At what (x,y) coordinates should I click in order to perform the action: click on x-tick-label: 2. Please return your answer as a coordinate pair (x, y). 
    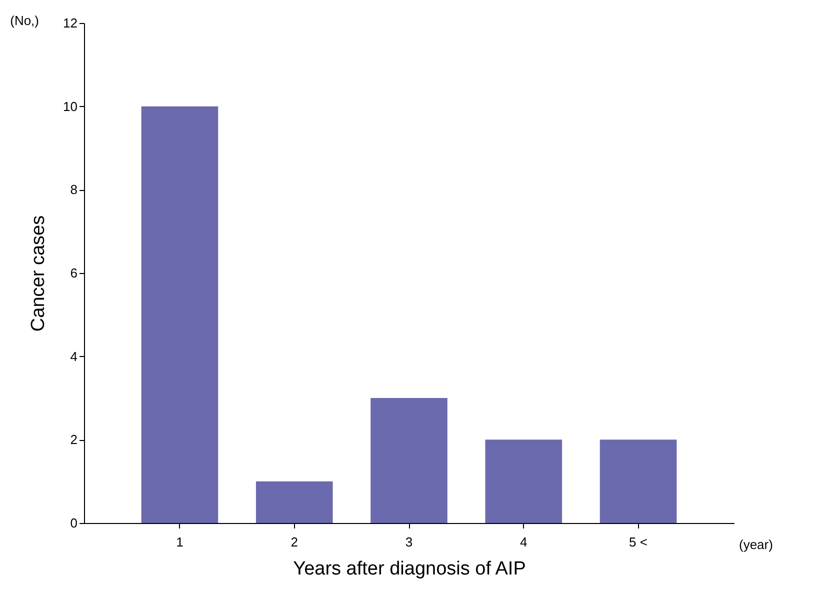
    Looking at the image, I should click on (294, 542).